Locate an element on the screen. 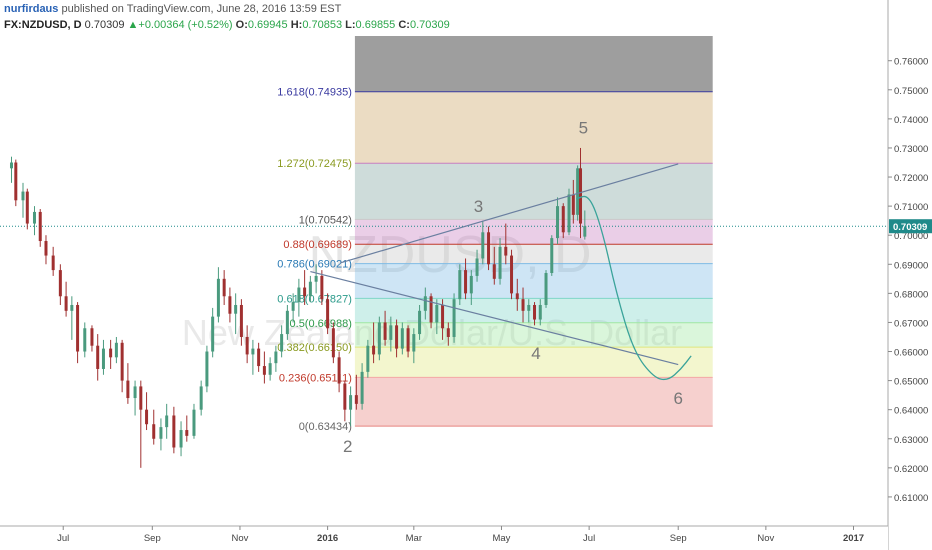  price-tick-label: 0.63000 is located at coordinates (911, 440).